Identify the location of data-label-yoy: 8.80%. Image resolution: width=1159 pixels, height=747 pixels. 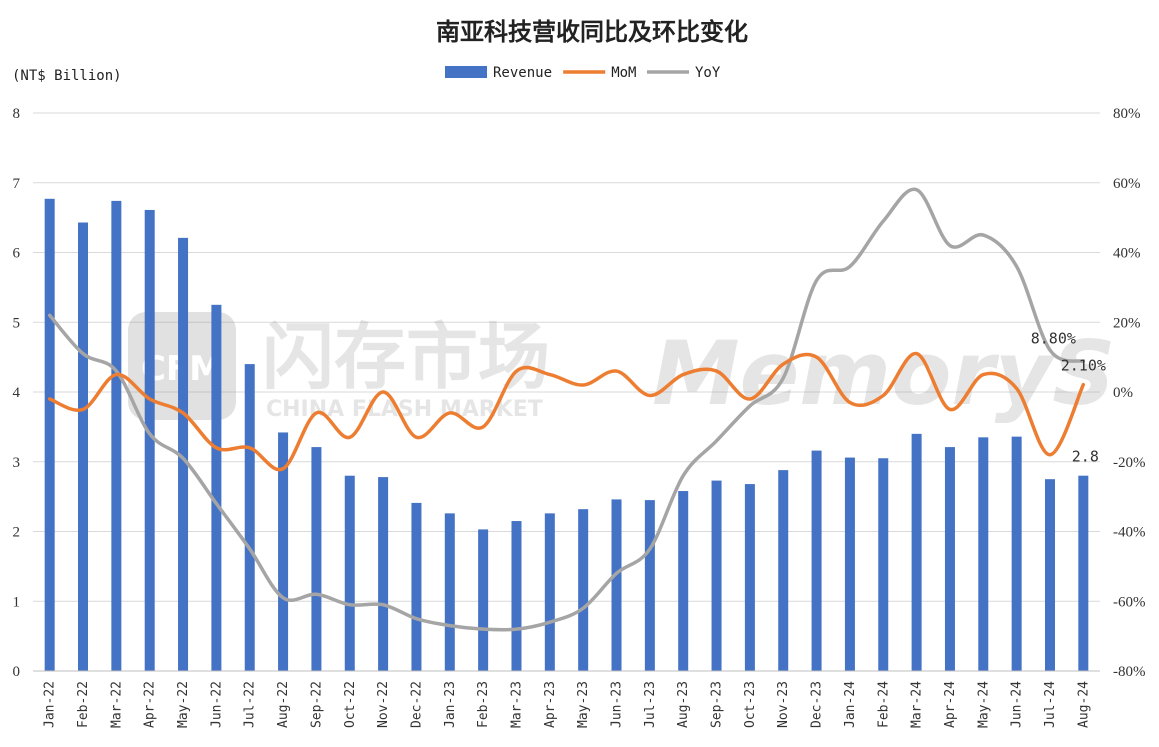
(1053, 338).